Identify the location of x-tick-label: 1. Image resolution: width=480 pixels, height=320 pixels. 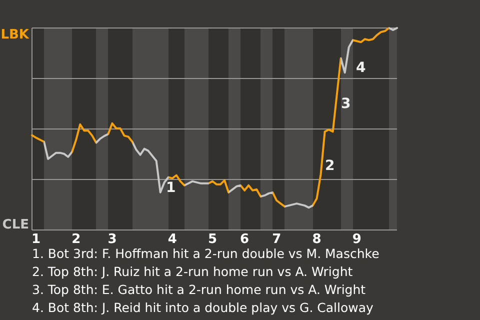
(36, 239).